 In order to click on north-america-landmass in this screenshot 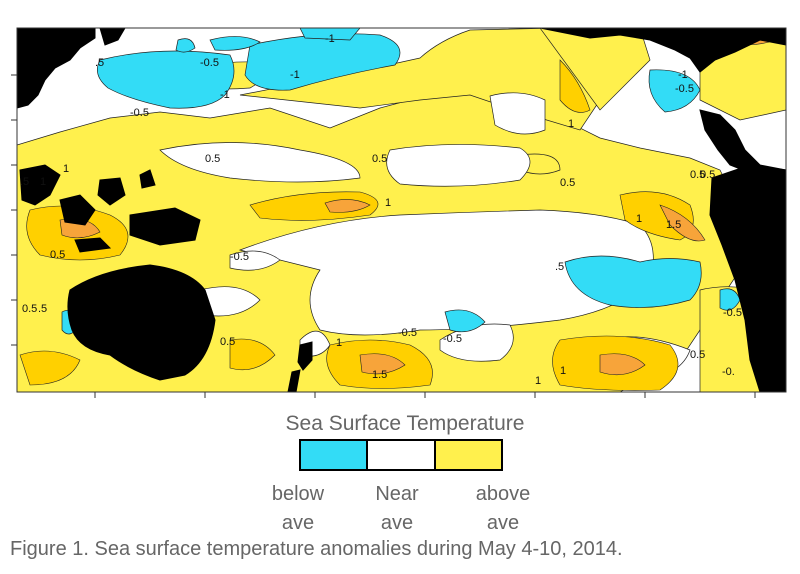, I will do `click(662, 50)`.